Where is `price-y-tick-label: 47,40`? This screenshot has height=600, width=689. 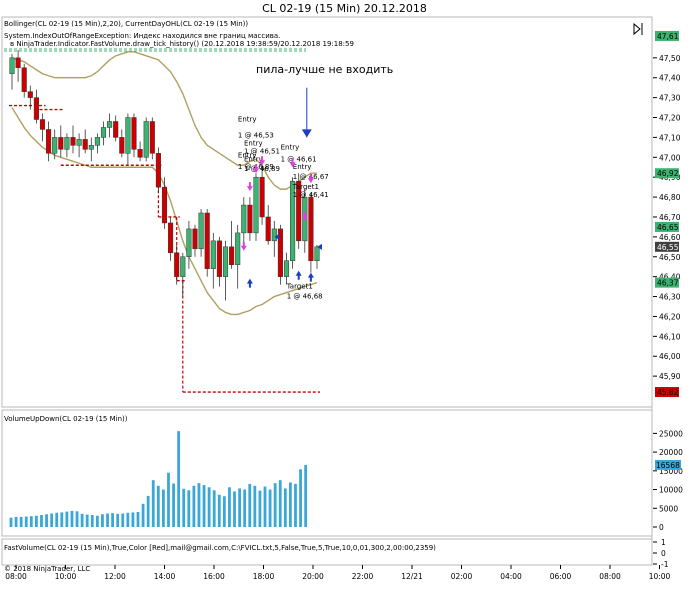
price-y-tick-label: 47,40 is located at coordinates (670, 78).